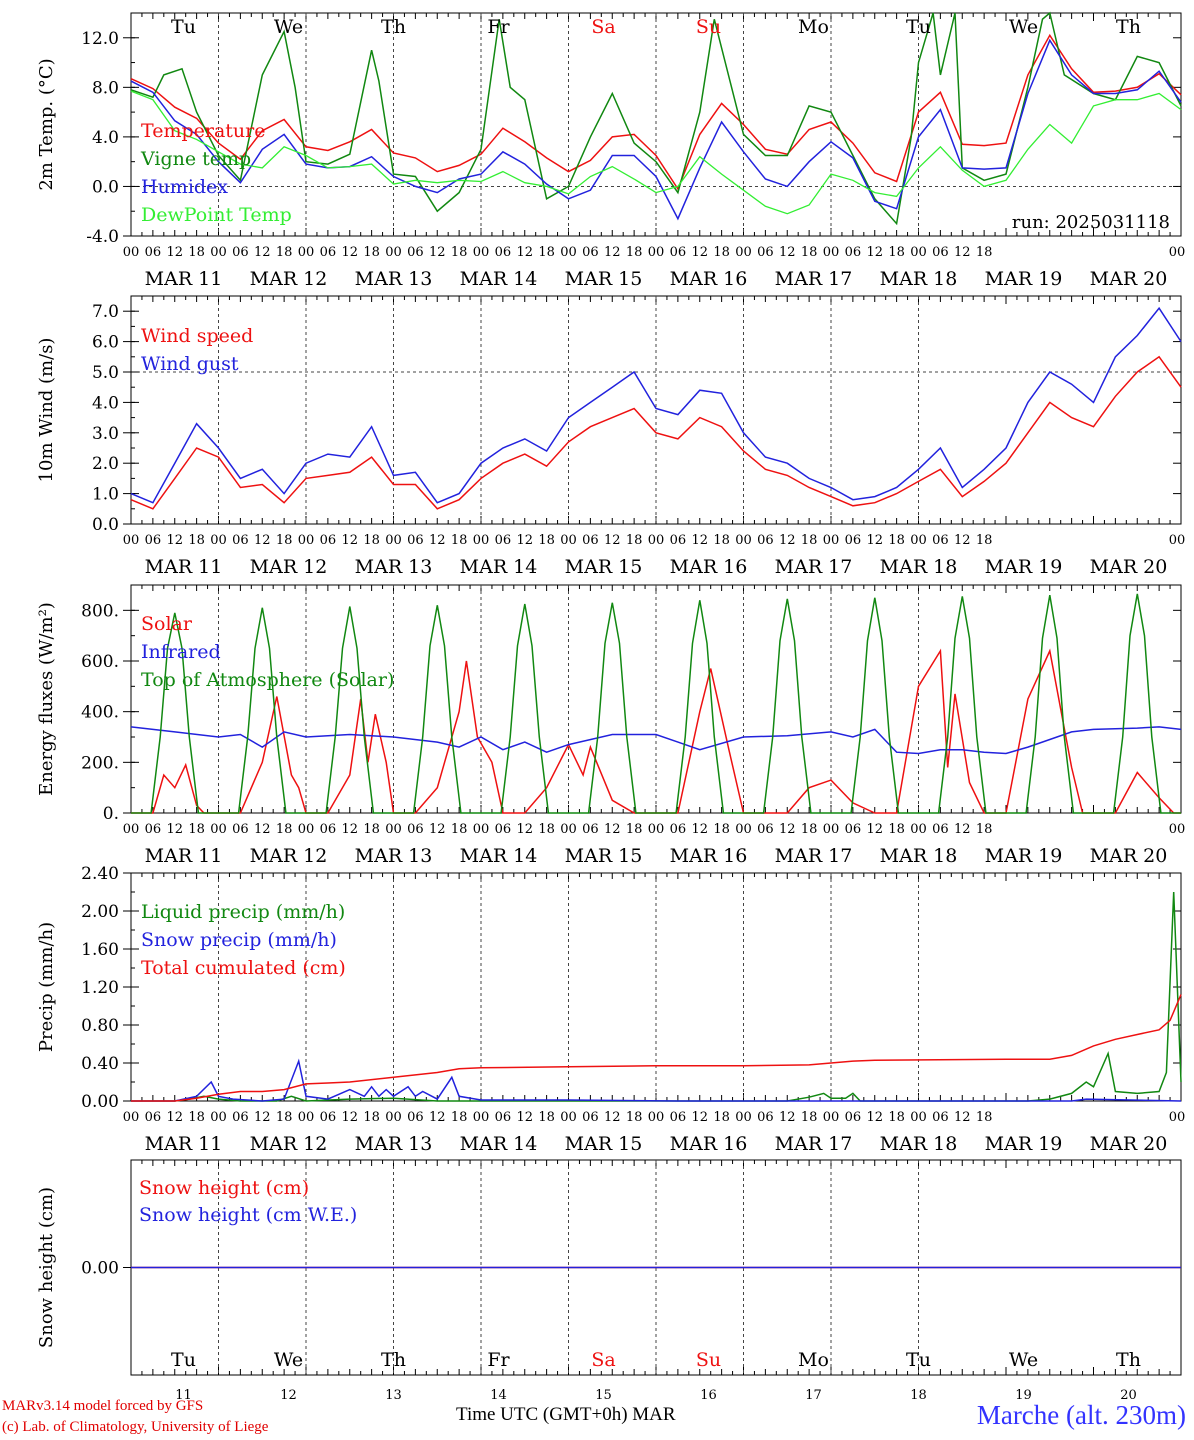 The image size is (1194, 1440). What do you see at coordinates (1024, 279) in the screenshot?
I see `date-label: MAR 19` at bounding box center [1024, 279].